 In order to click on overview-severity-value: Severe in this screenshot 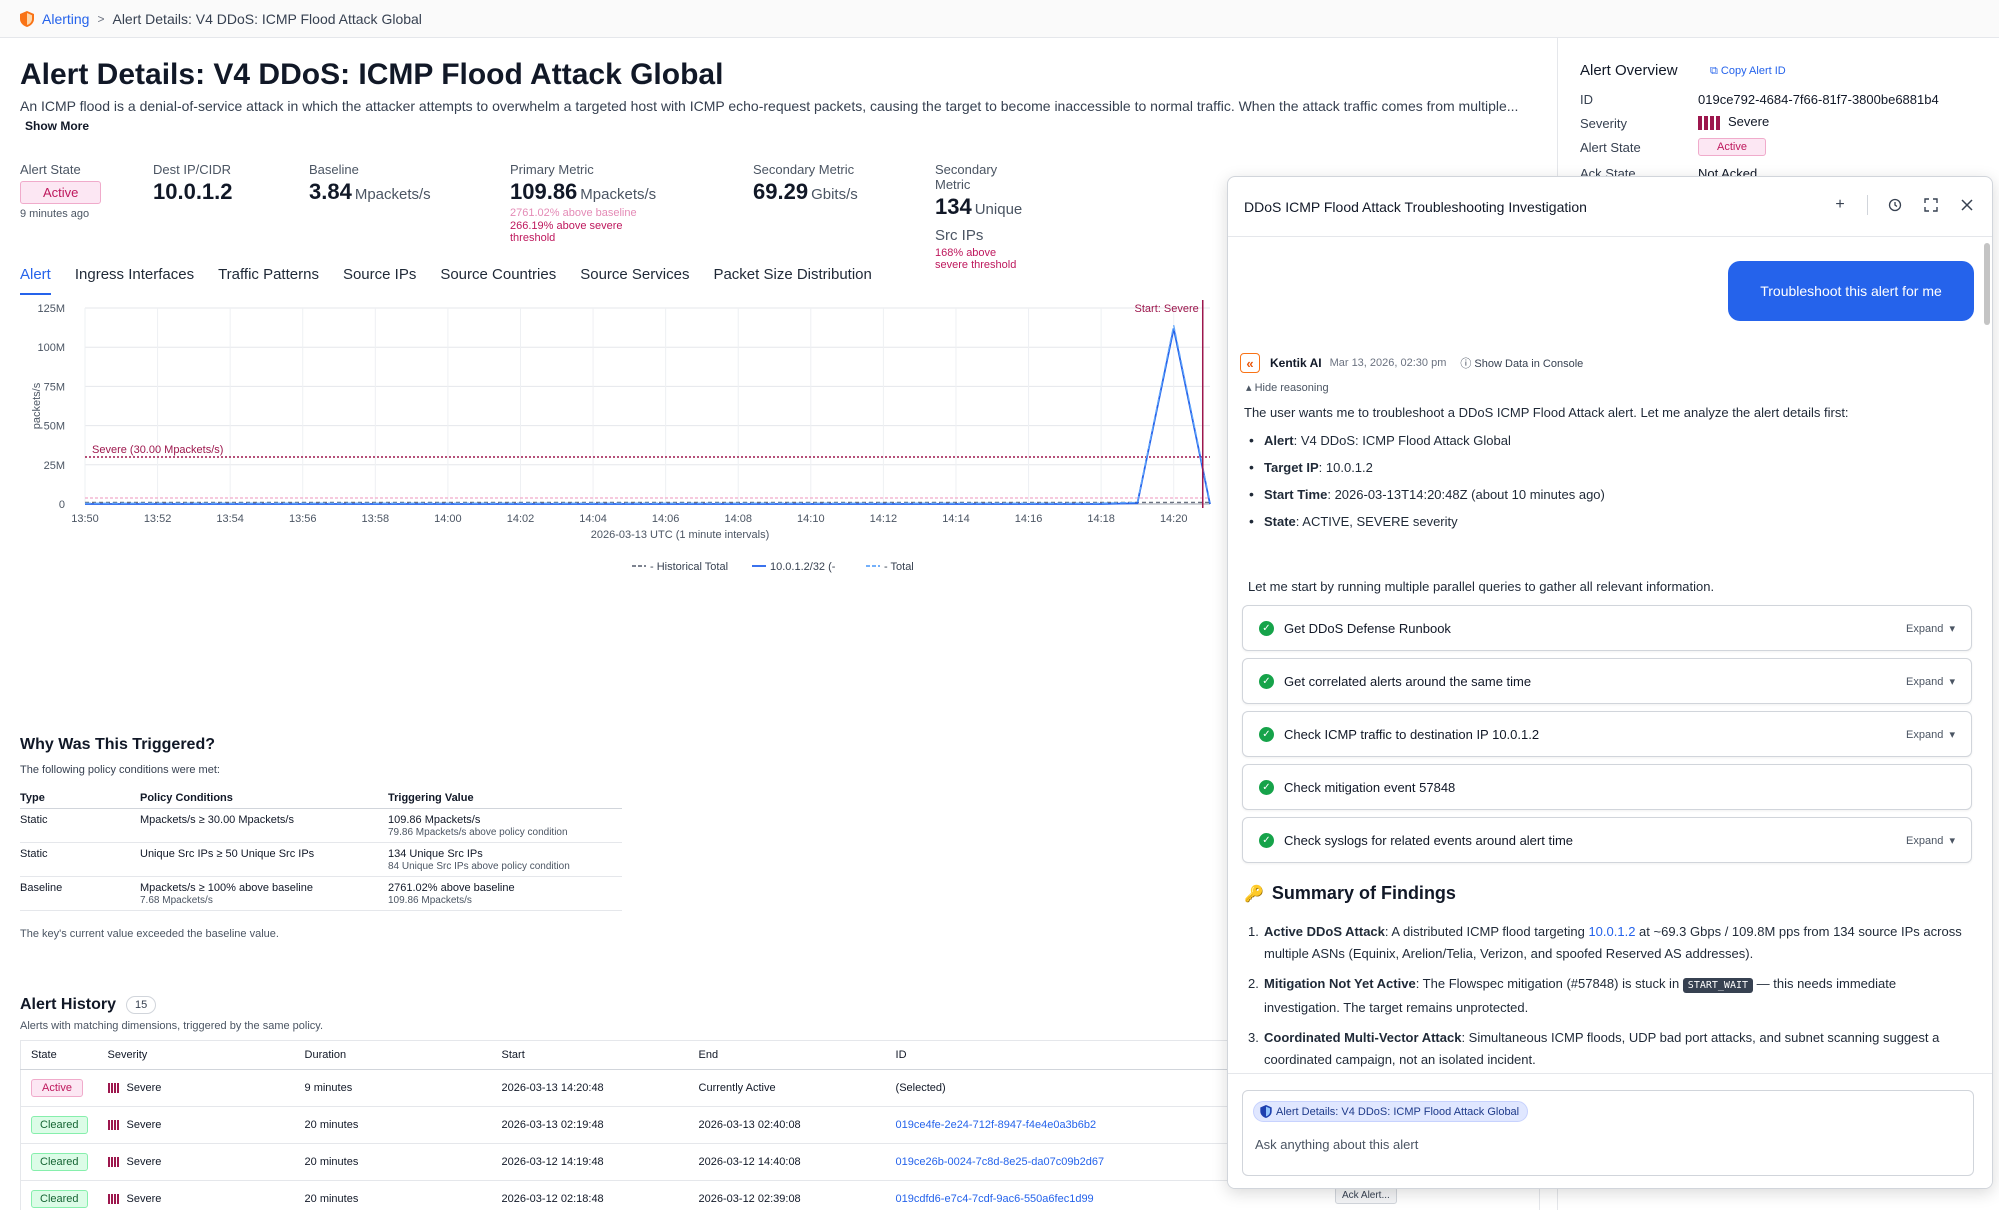, I will do `click(1733, 122)`.